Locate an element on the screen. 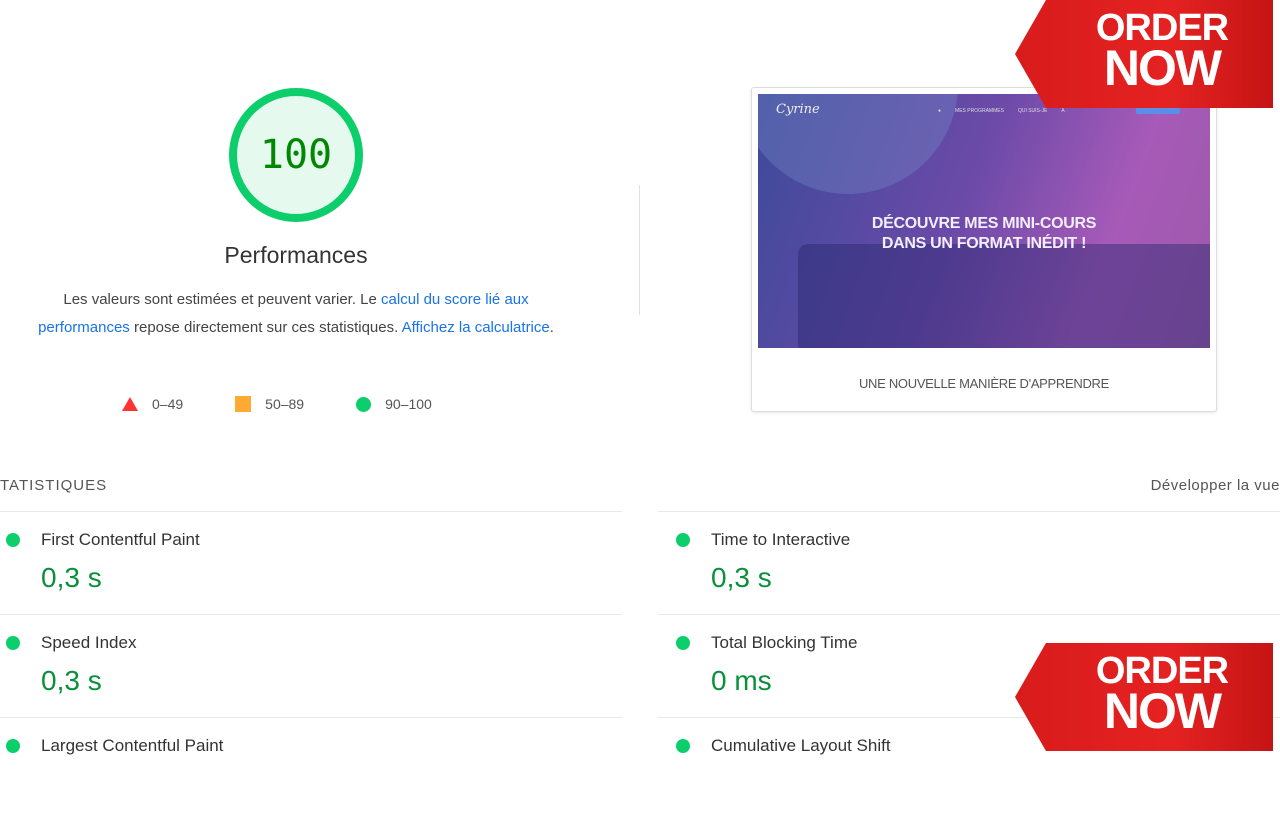 This screenshot has height=820, width=1280. decor is located at coordinates (1004, 296).